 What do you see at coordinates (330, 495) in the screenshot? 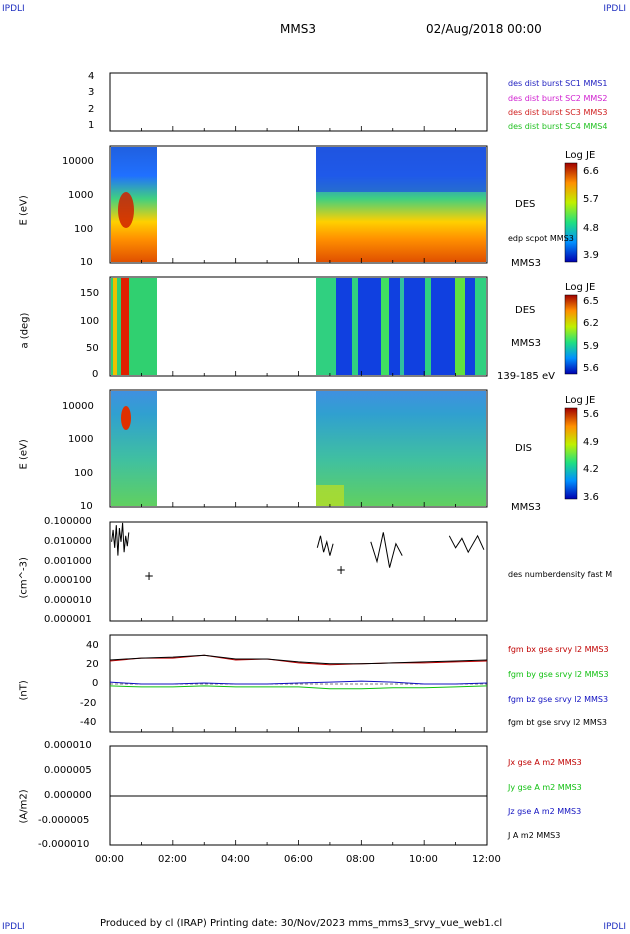
I see `panel4-block-b-low` at bounding box center [330, 495].